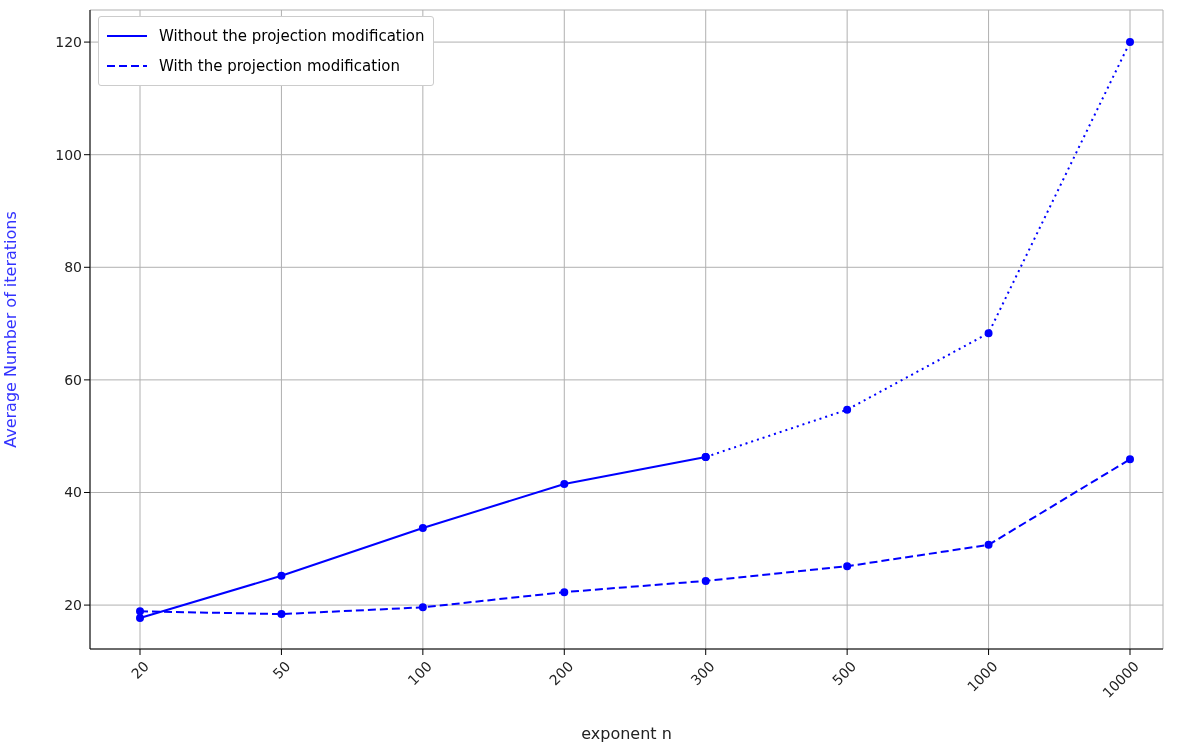 The width and height of the screenshot is (1178, 751). I want to click on x-tick-label: 500, so click(844, 673).